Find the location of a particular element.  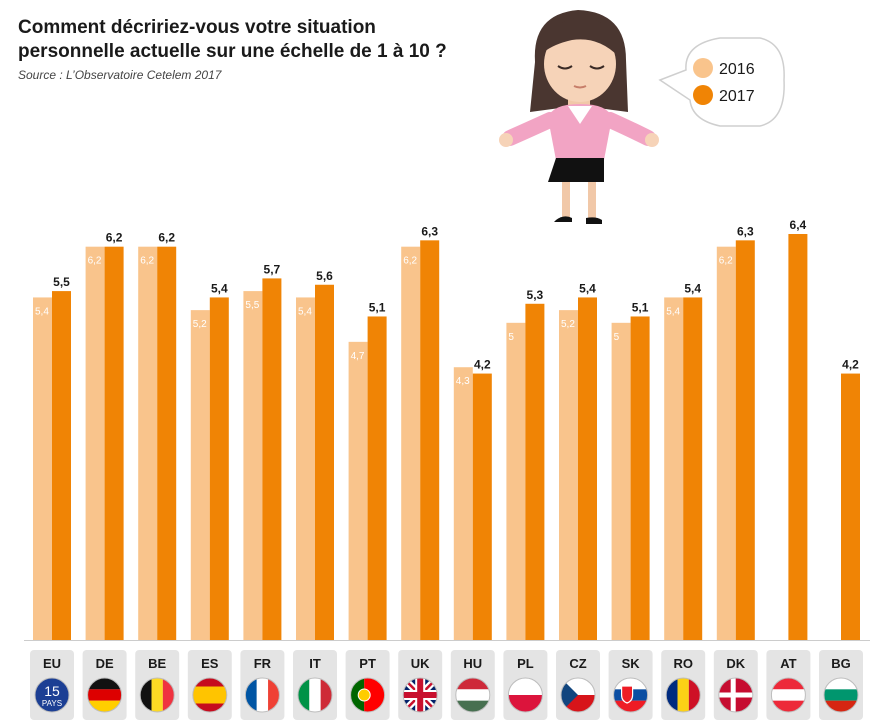

data-label-2017-uk: 6,3 is located at coordinates (429, 231).